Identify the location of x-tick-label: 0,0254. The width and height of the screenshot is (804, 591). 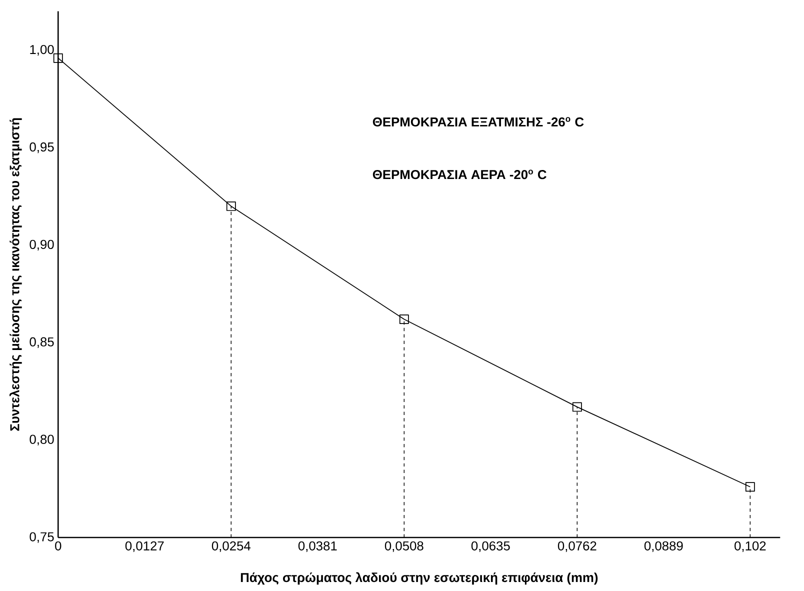
(231, 546).